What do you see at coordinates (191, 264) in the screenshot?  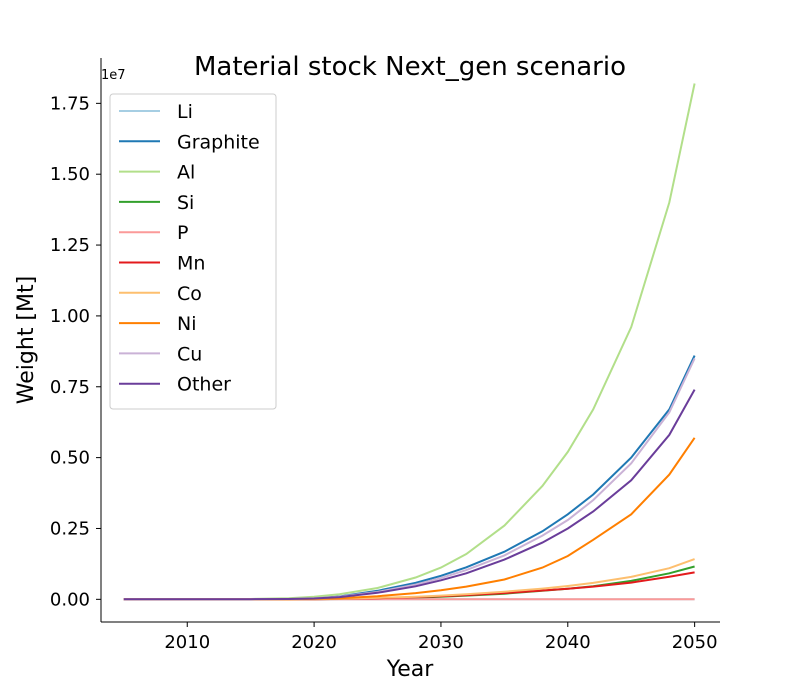 I see `legend-label-mn: Mn` at bounding box center [191, 264].